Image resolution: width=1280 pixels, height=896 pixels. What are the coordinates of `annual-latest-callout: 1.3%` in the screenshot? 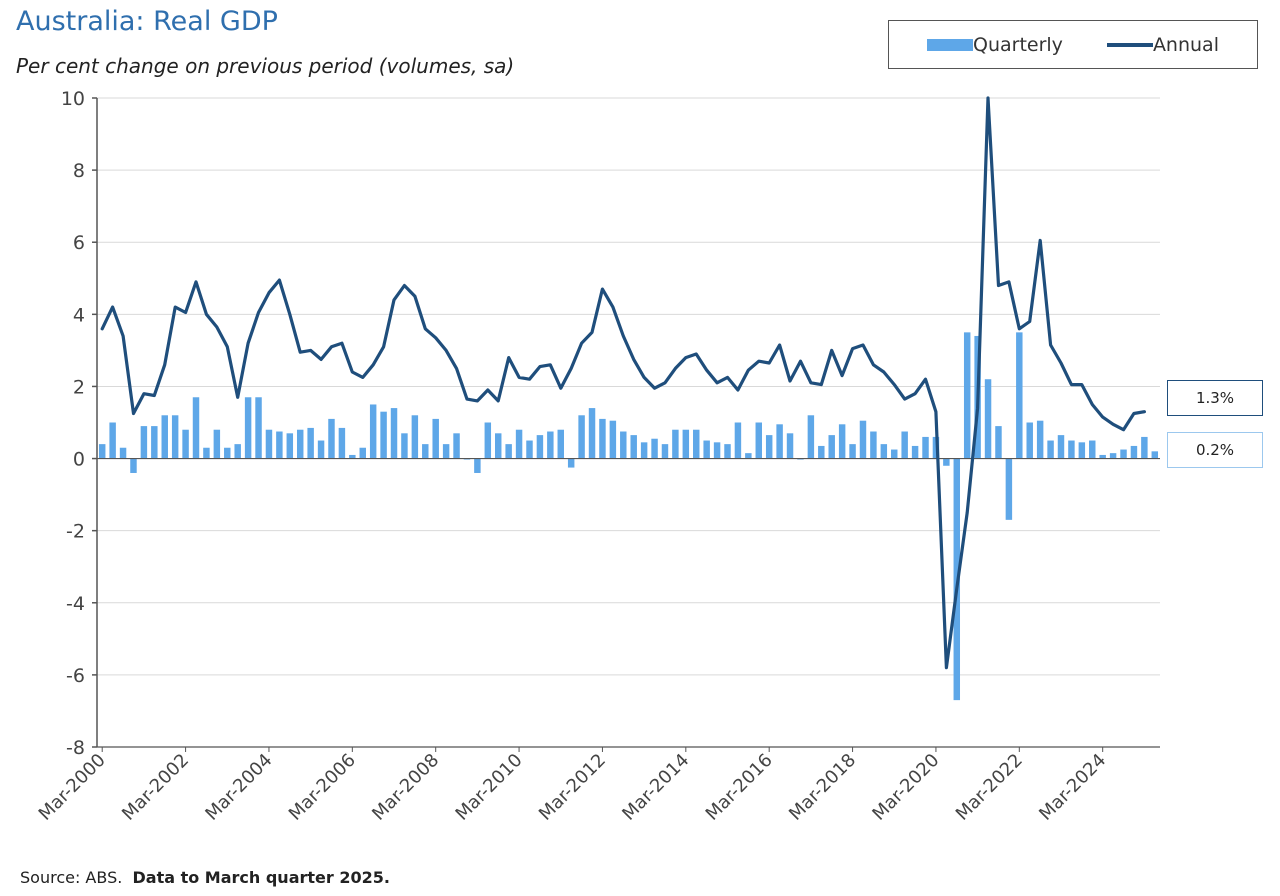 It's located at (1215, 398).